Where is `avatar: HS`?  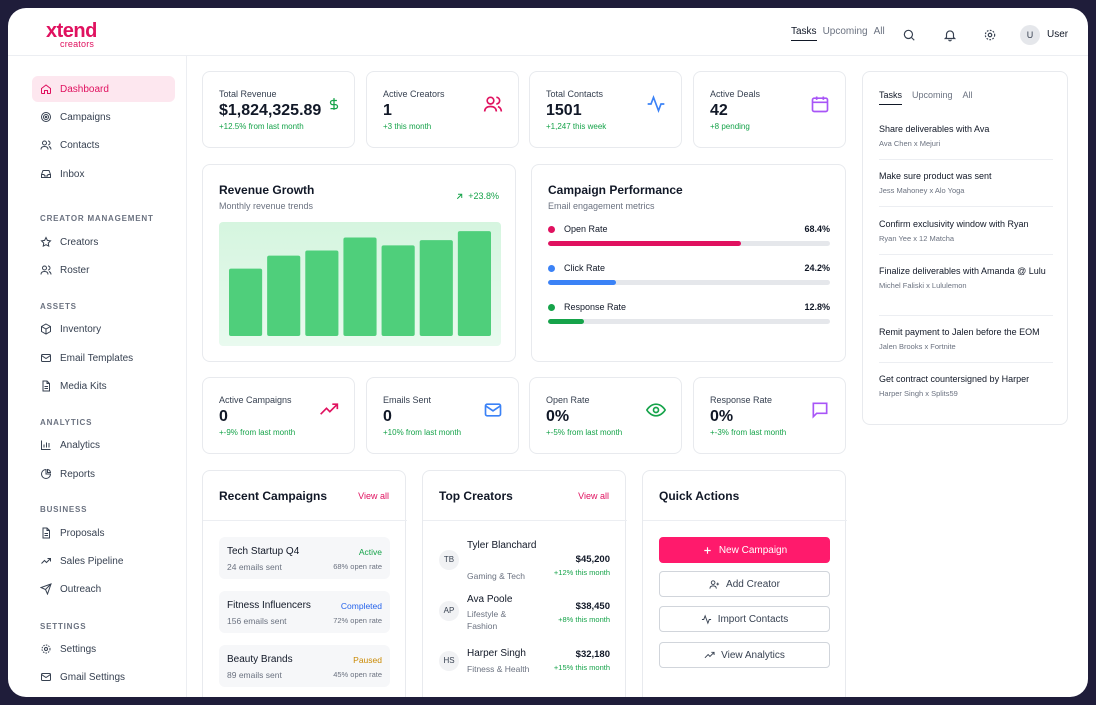 avatar: HS is located at coordinates (449, 661).